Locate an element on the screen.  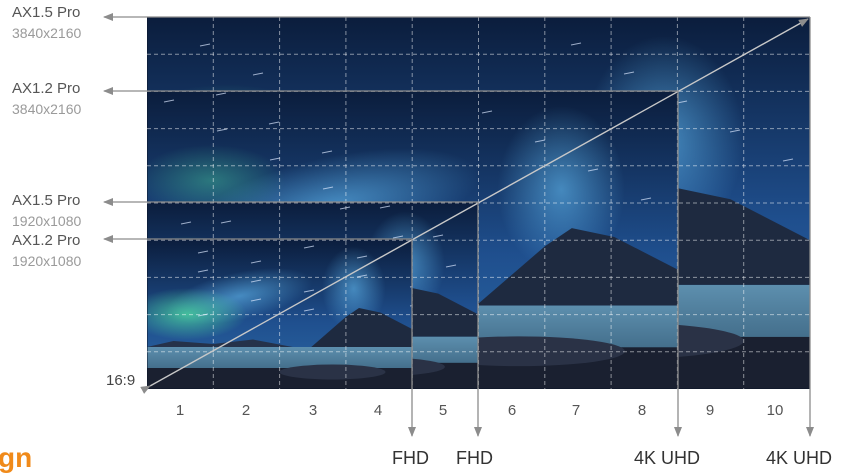
column-number-7: 7 is located at coordinates (576, 410).